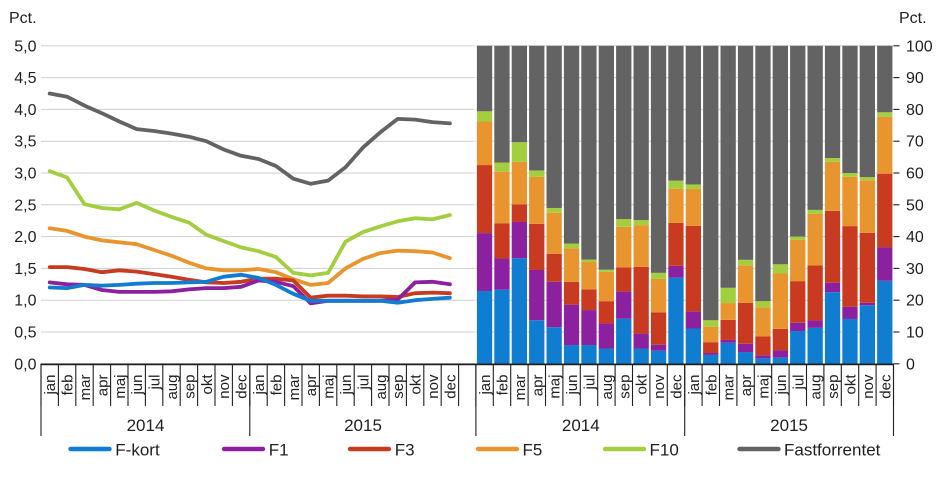 The height and width of the screenshot is (478, 940). I want to click on svg-text: 2,5, so click(25, 205).